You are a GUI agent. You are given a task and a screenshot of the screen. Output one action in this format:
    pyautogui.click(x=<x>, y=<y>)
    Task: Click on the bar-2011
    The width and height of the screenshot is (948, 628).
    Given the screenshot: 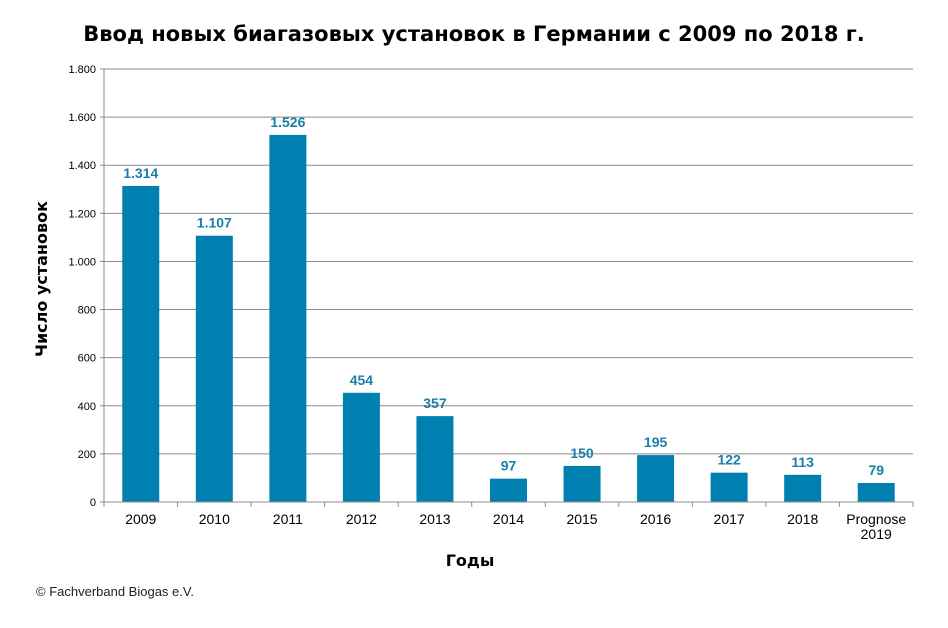 What is the action you would take?
    pyautogui.click(x=288, y=318)
    